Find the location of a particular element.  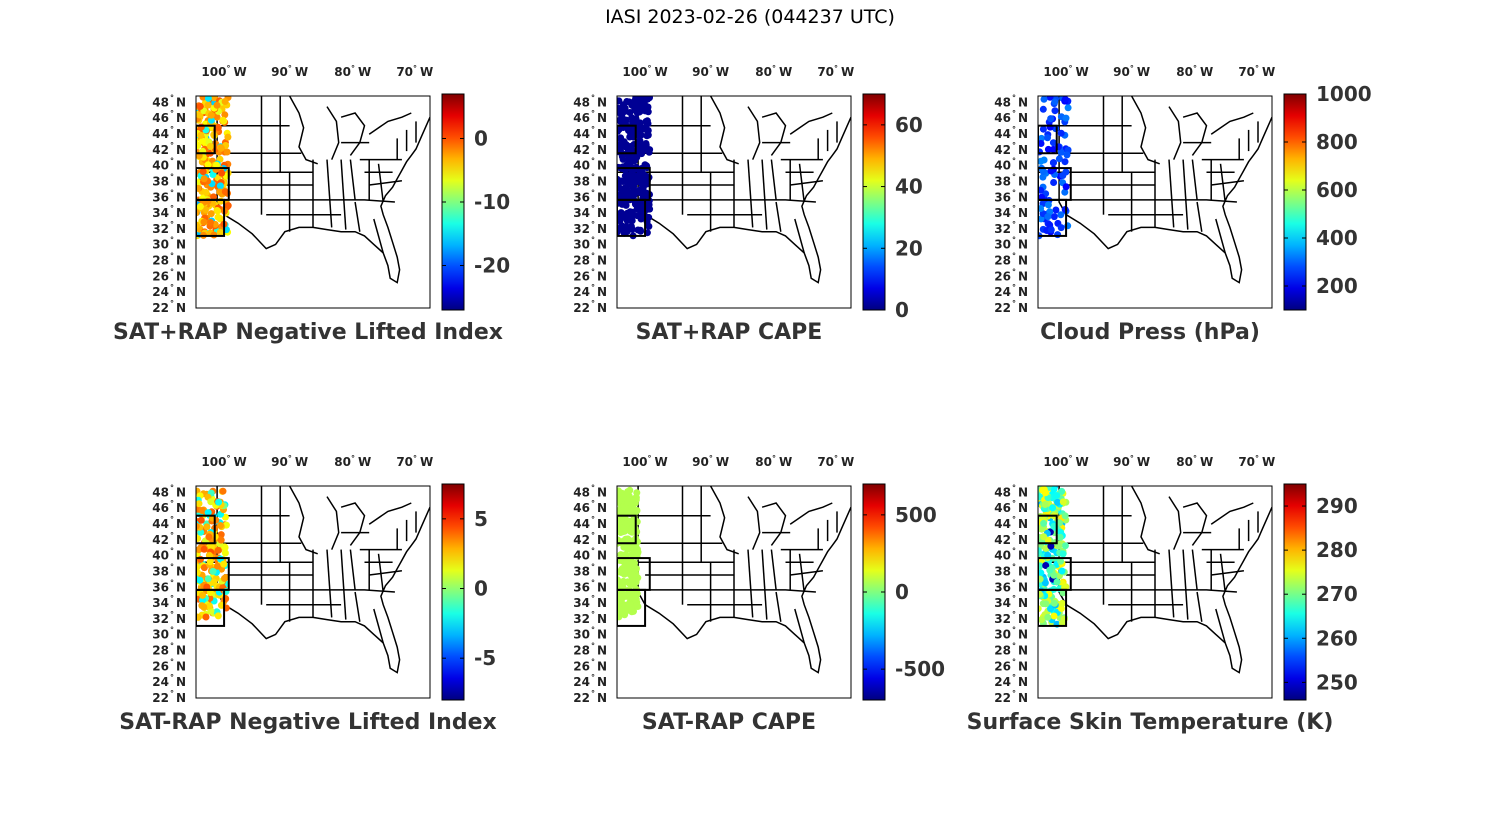

colorbar-tick-label: 260 is located at coordinates (1337, 638).